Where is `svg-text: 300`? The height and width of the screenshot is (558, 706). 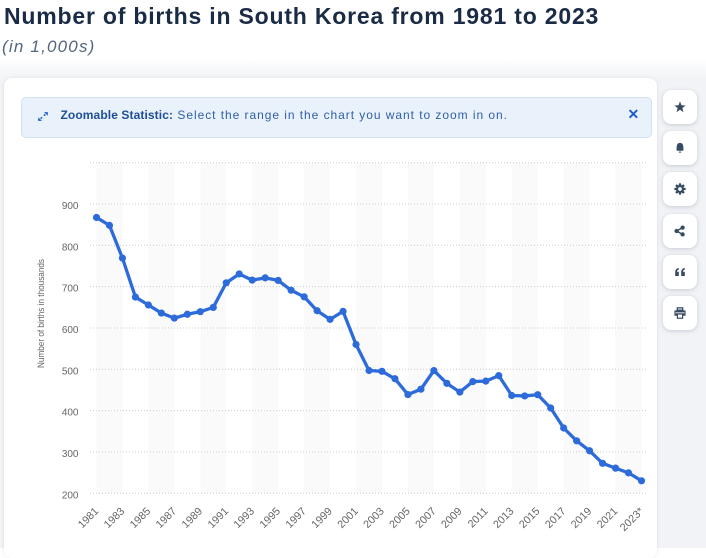 svg-text: 300 is located at coordinates (70, 454).